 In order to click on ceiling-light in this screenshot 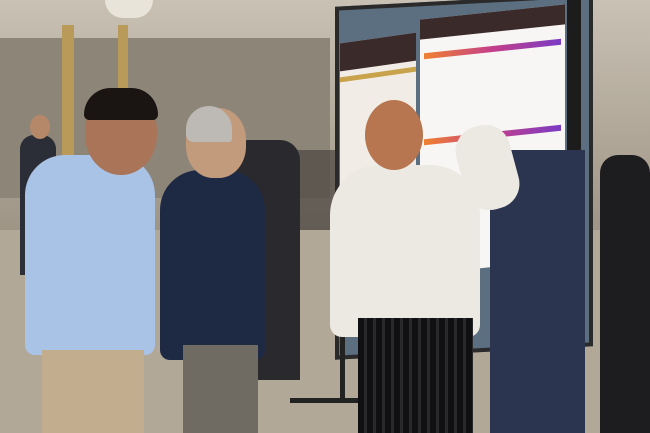, I will do `click(129, 9)`.